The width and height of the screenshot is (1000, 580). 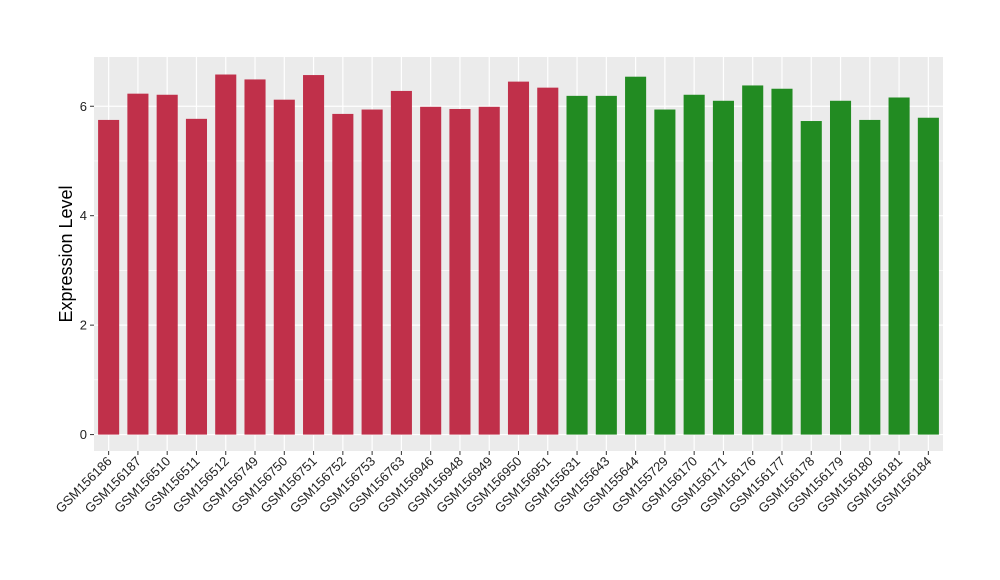 I want to click on bar-gsm155643, so click(x=606, y=265).